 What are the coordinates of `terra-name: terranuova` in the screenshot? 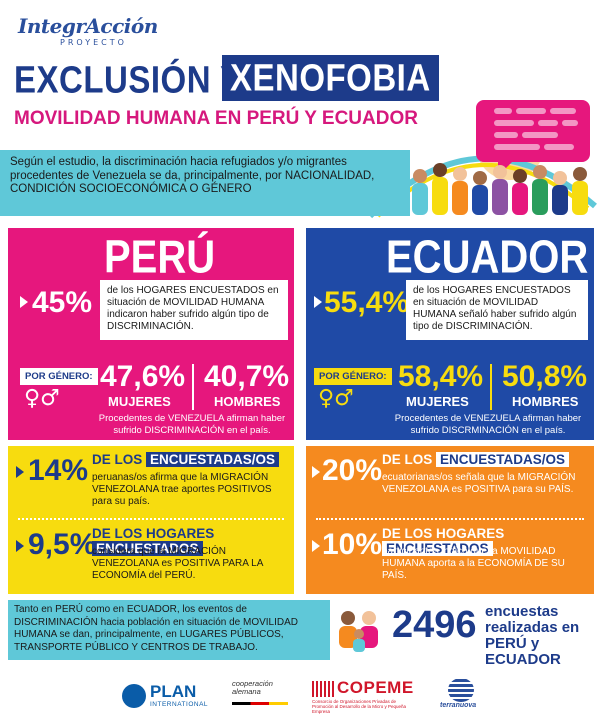 It's located at (458, 705).